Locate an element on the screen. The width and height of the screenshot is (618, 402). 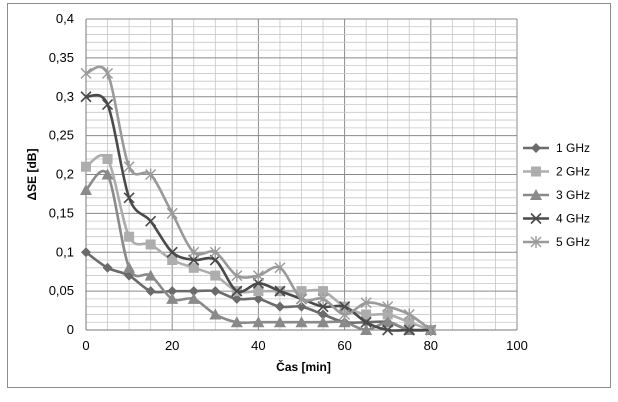
legend-marker-x-icon is located at coordinates (536, 218).